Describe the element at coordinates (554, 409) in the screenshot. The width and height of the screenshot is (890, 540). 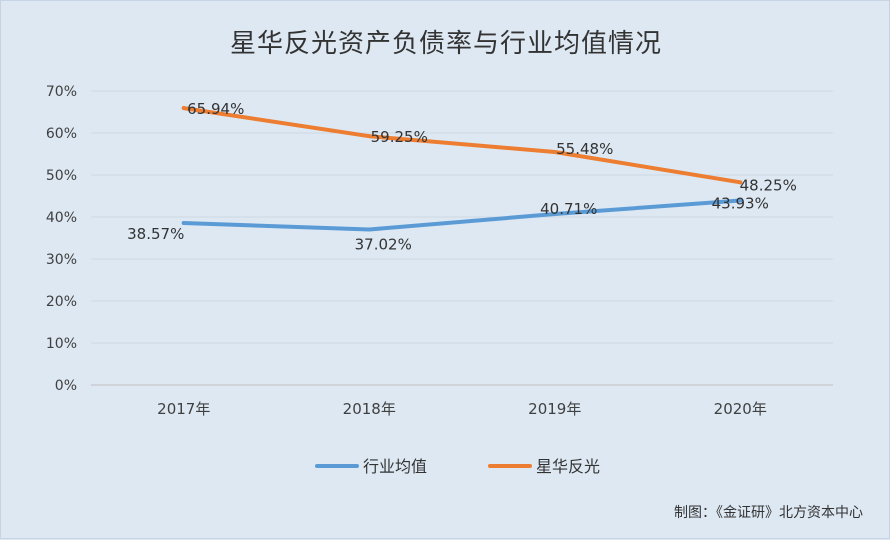
I see `x-tick-label: 2019年` at that location.